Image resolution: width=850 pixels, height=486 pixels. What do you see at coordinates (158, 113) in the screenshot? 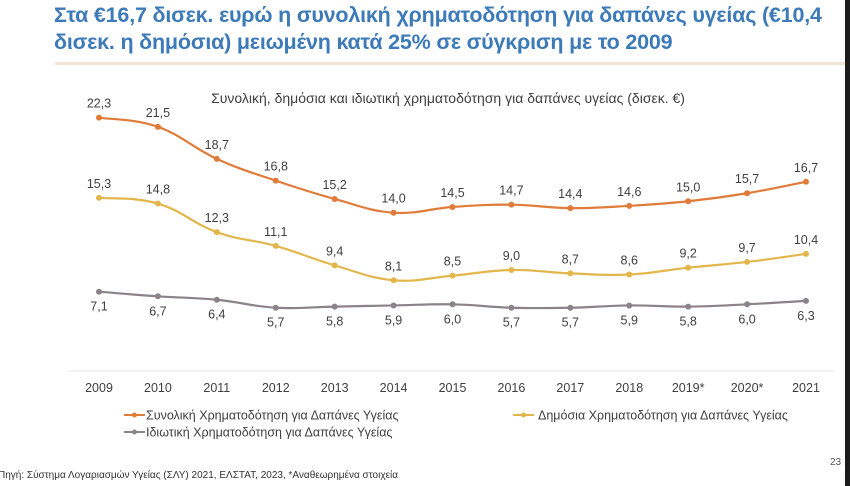
I see `data-label-total: 21,5` at bounding box center [158, 113].